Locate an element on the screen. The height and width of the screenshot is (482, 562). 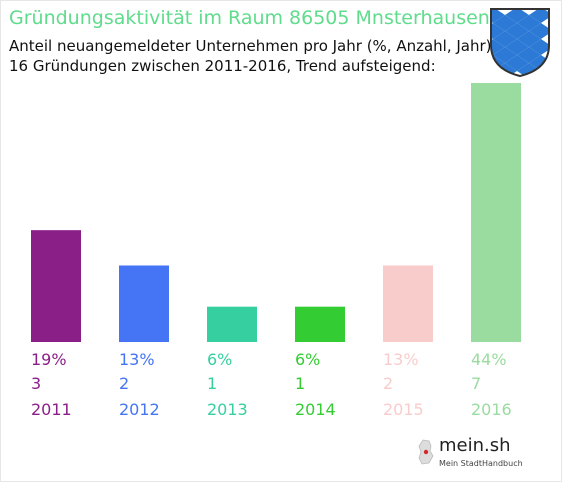
bar-2011 is located at coordinates (56, 286).